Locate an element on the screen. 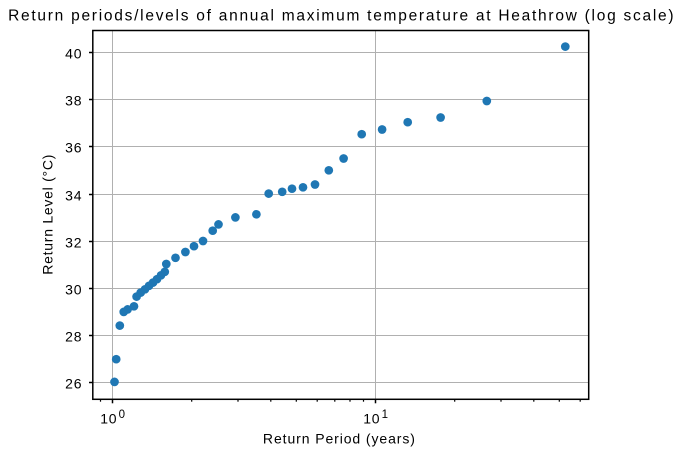  svg-text: Return Level (°C) is located at coordinates (48, 214).